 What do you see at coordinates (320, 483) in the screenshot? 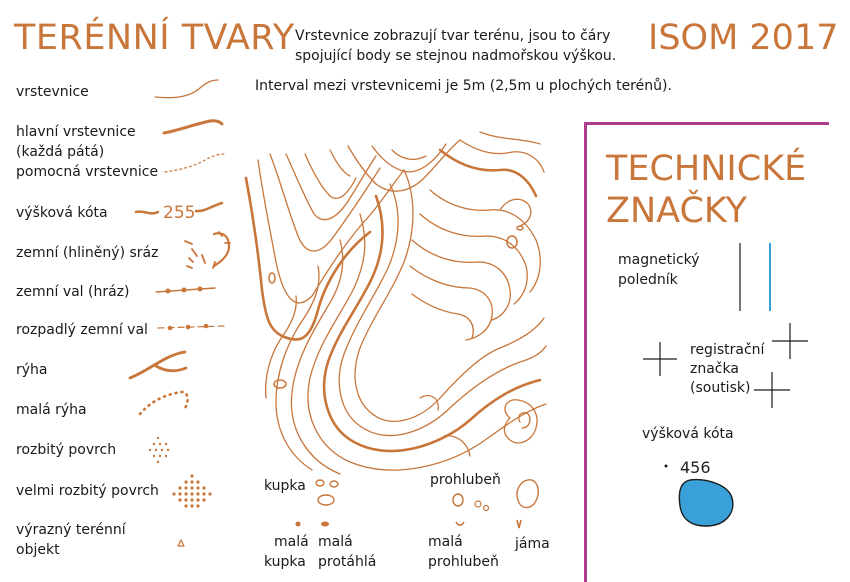
I see `knoll-symbol` at bounding box center [320, 483].